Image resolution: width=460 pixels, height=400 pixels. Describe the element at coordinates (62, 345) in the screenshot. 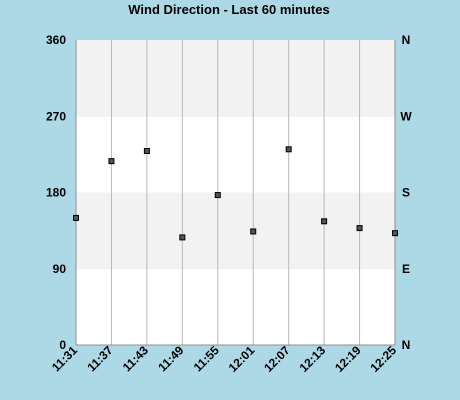

I see `y-left-tick-label-0: 0` at that location.